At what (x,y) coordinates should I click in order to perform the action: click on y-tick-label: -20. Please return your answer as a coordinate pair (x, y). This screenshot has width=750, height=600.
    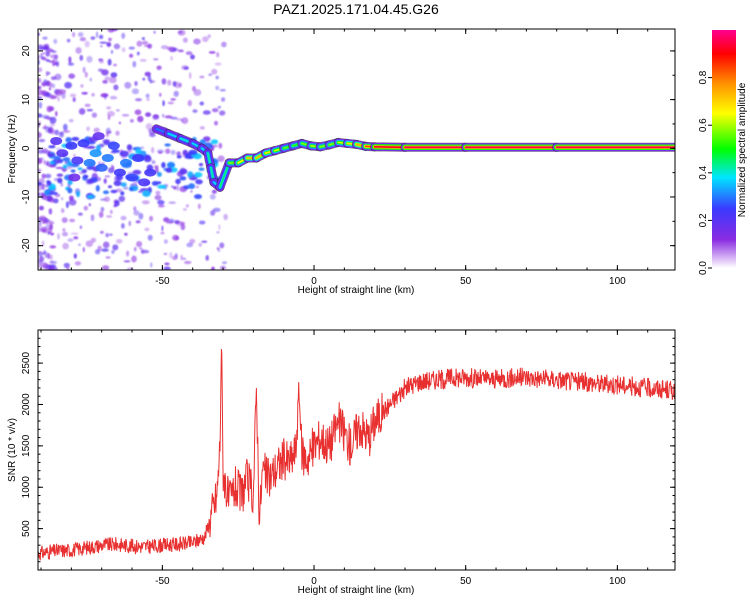
    Looking at the image, I should click on (26, 245).